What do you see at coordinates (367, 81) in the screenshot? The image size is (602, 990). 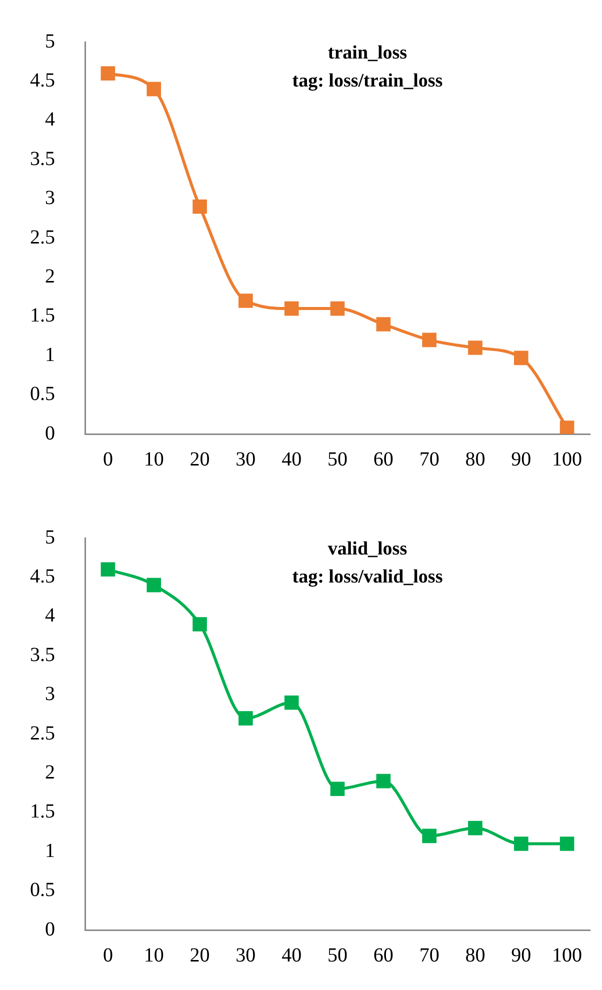 I see `text: tag: loss/train_loss` at bounding box center [367, 81].